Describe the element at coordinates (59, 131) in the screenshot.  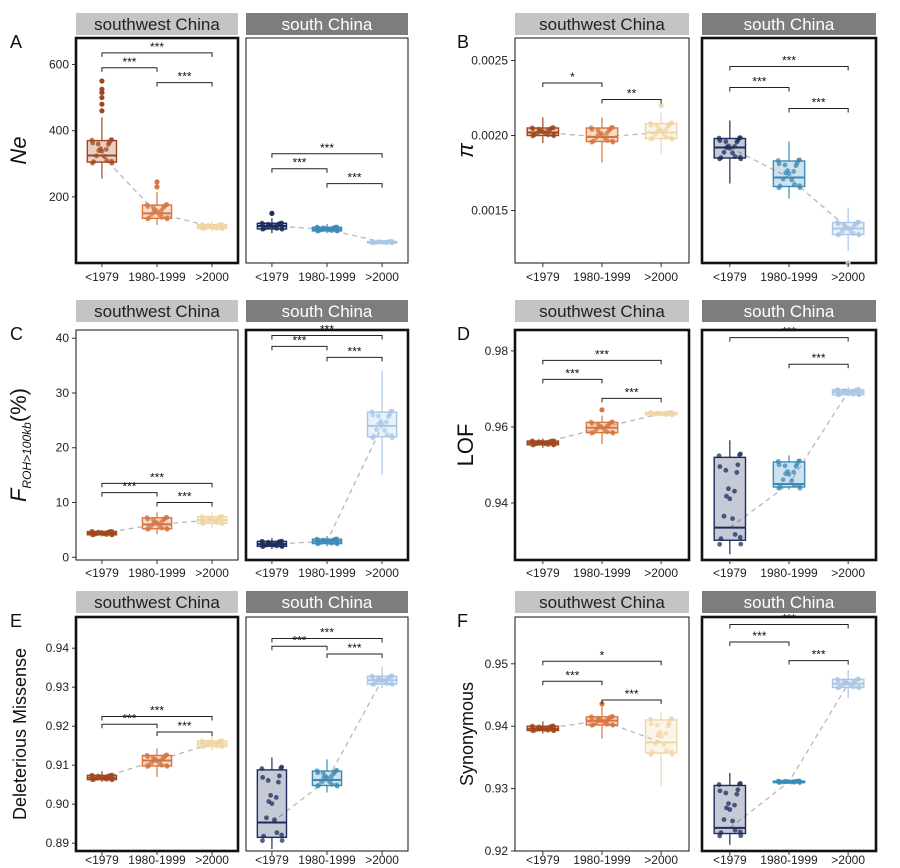
I see `y-tick-label: 400` at that location.